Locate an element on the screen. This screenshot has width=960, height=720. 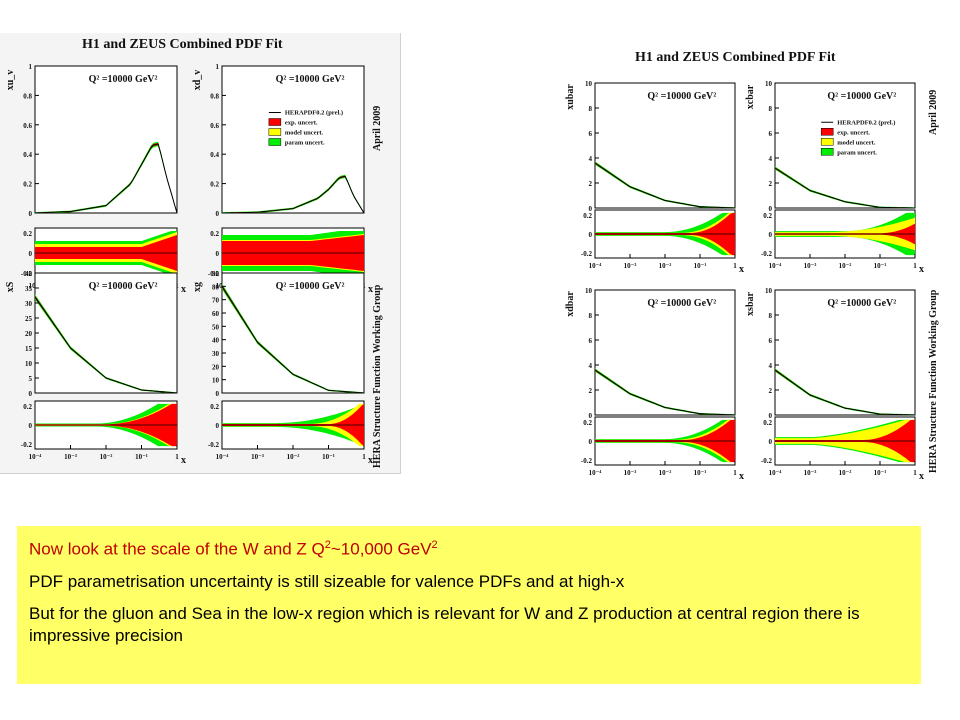
y-tick-label: 0.2 is located at coordinates (214, 185).